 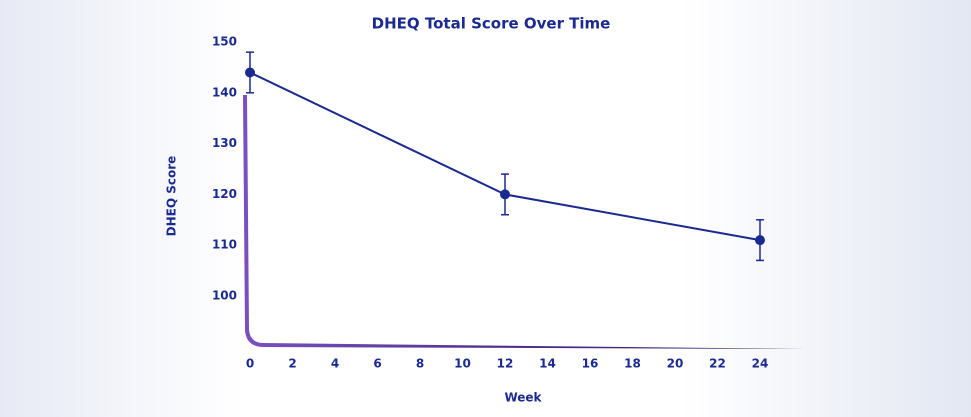 What do you see at coordinates (462, 364) in the screenshot?
I see `x-tick-label: 10` at bounding box center [462, 364].